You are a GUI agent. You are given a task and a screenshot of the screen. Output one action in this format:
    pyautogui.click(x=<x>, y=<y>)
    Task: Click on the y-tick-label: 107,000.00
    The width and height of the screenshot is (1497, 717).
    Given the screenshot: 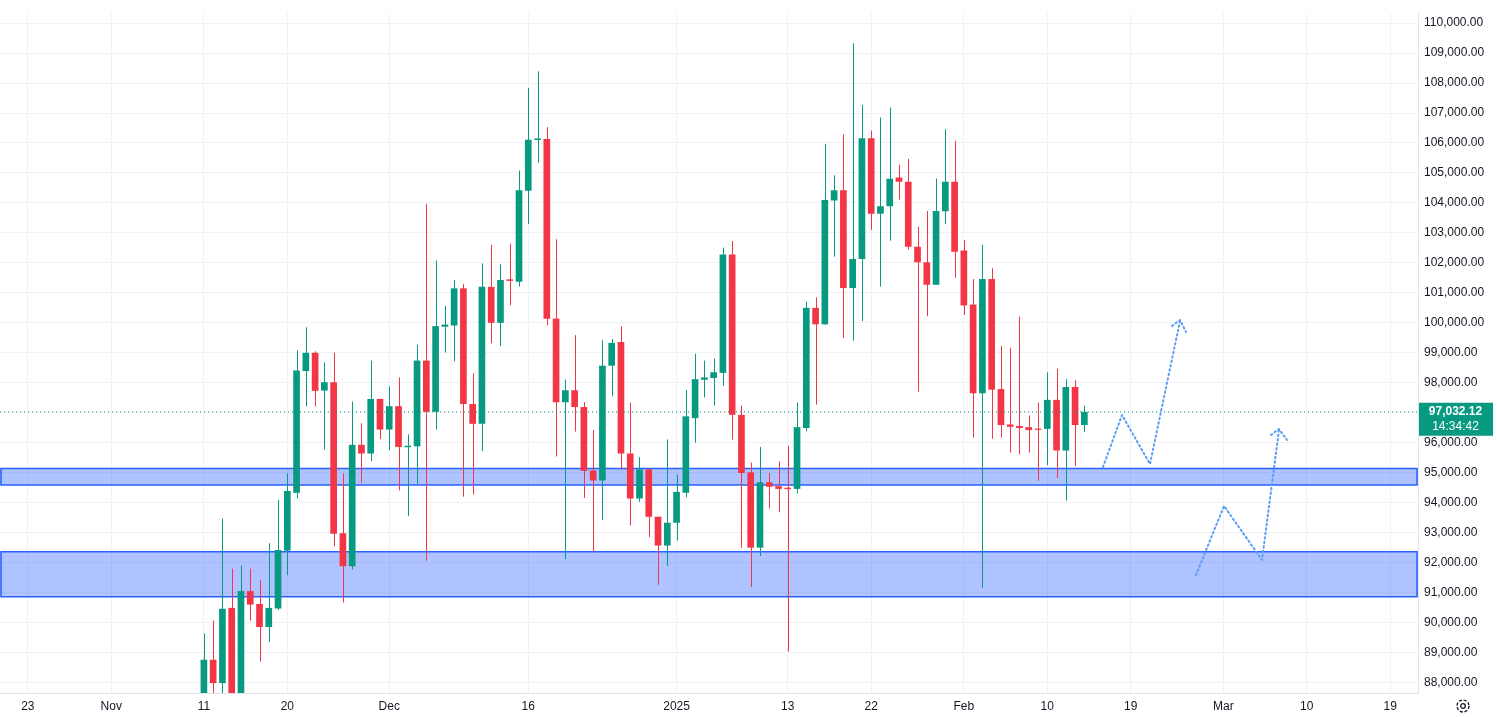 What is the action you would take?
    pyautogui.click(x=1454, y=112)
    